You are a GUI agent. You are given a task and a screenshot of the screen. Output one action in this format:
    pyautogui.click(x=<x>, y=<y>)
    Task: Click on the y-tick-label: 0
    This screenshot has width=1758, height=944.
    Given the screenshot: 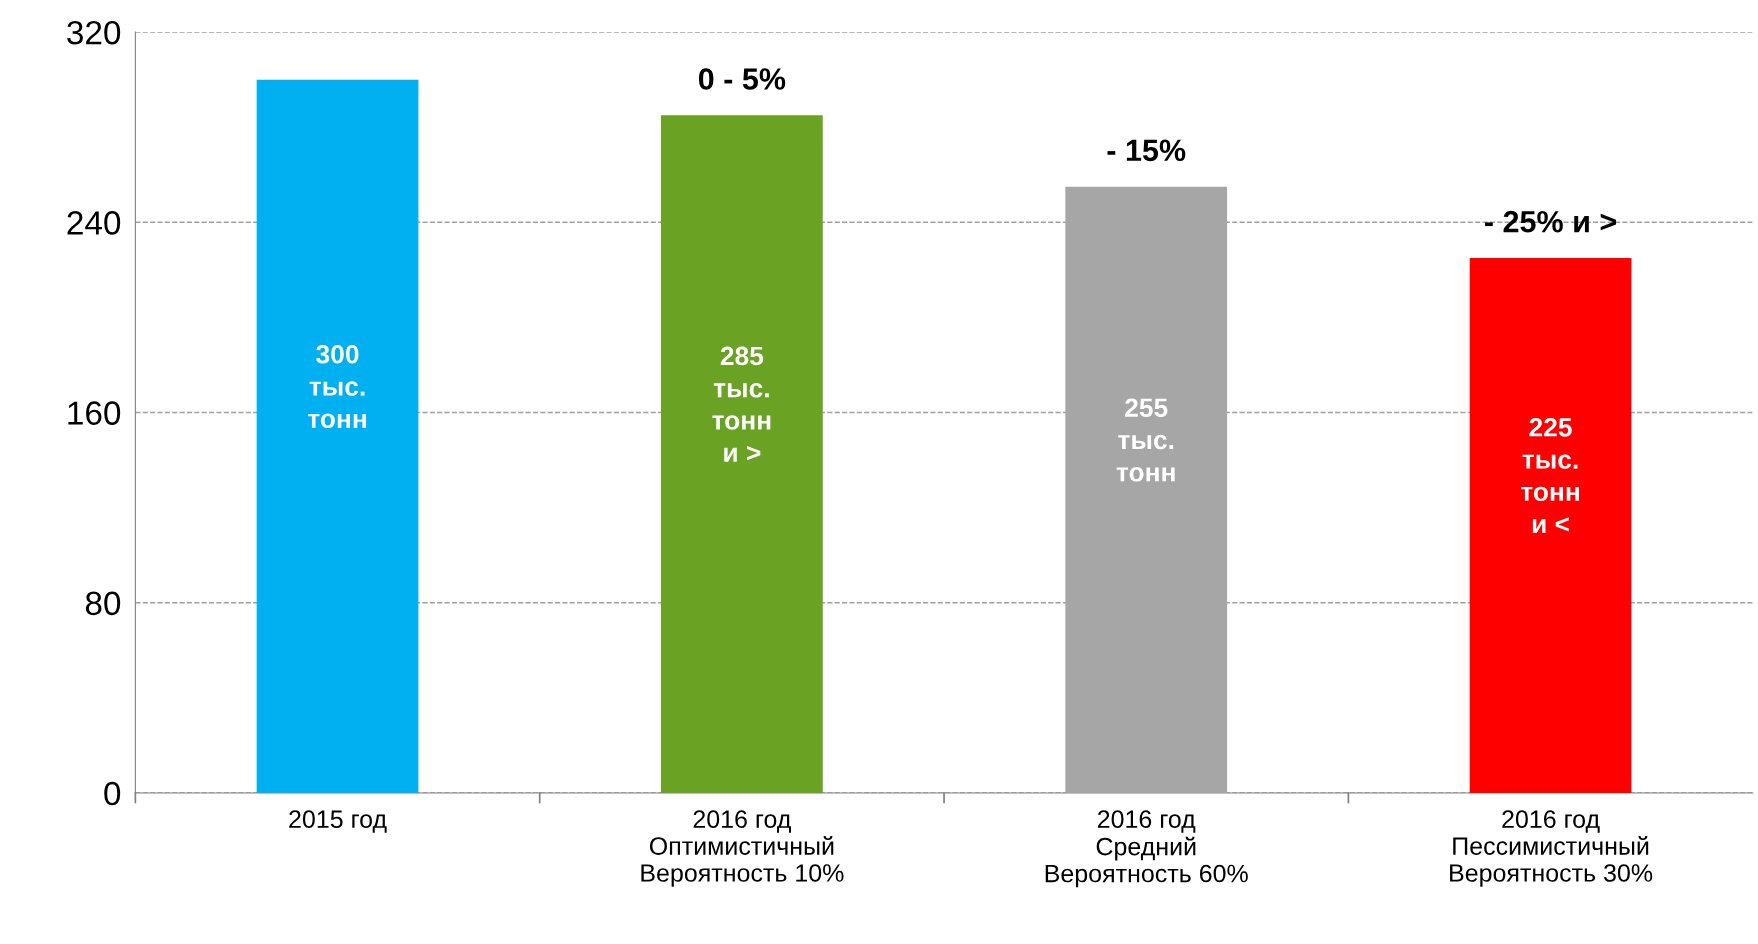 What is the action you would take?
    pyautogui.click(x=112, y=793)
    